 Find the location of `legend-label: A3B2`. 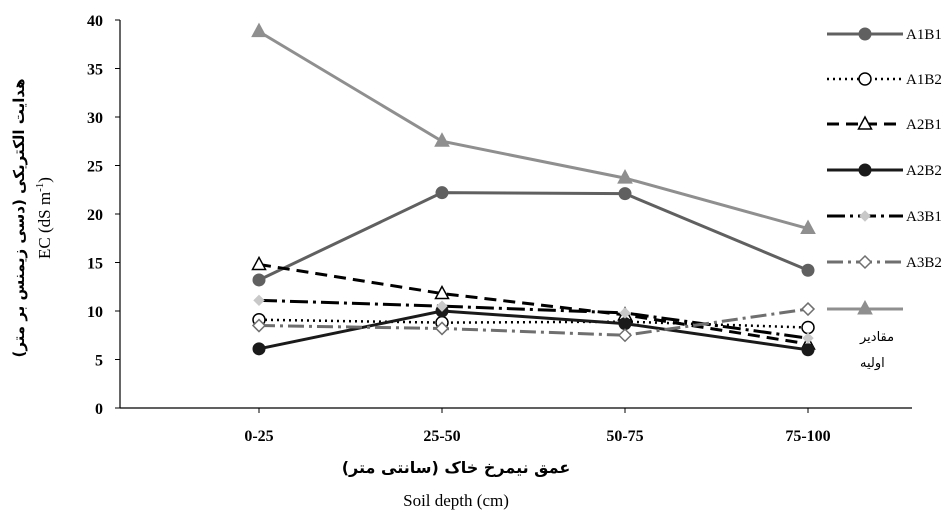

legend-label: A3B2 is located at coordinates (924, 263).